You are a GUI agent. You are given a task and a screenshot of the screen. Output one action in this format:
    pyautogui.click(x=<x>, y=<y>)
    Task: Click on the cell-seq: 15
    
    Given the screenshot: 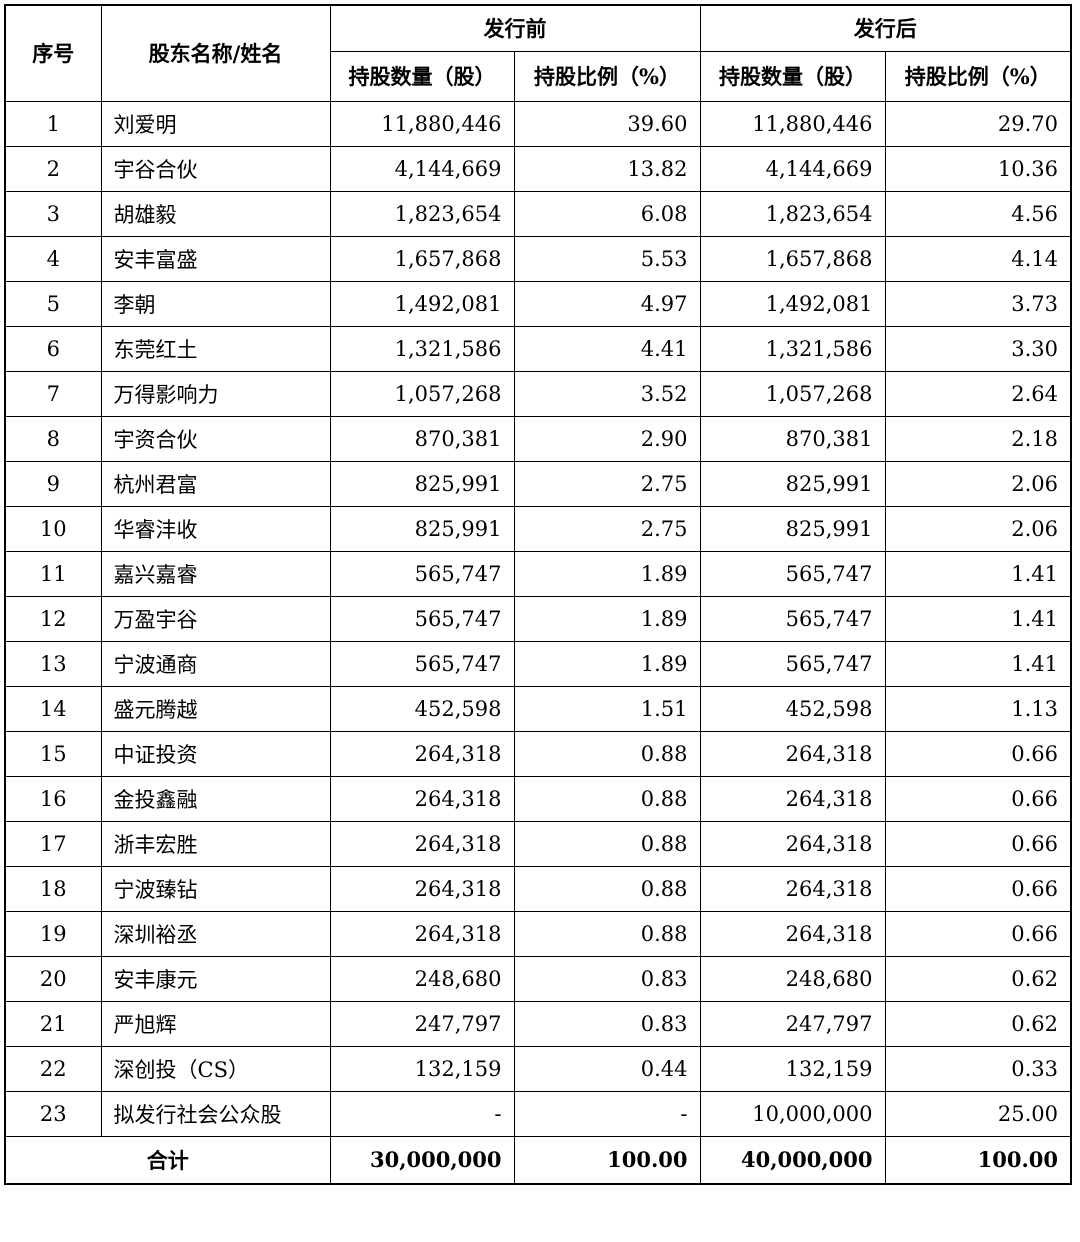 What is the action you would take?
    pyautogui.click(x=53, y=753)
    